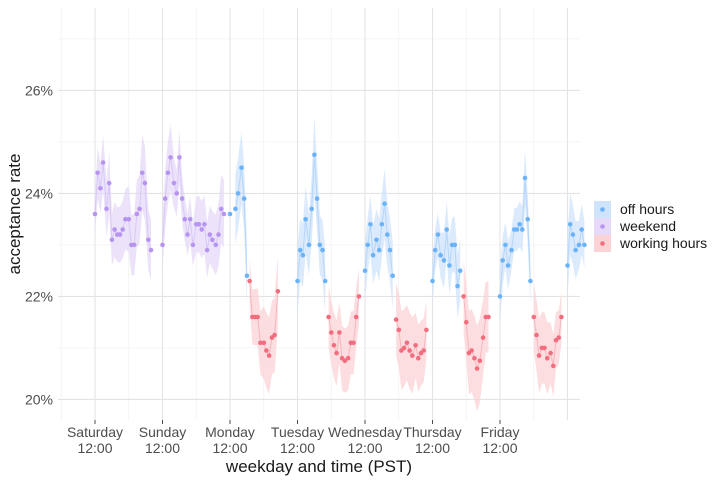  I want to click on x-tick-day-friday: Friday, so click(500, 432).